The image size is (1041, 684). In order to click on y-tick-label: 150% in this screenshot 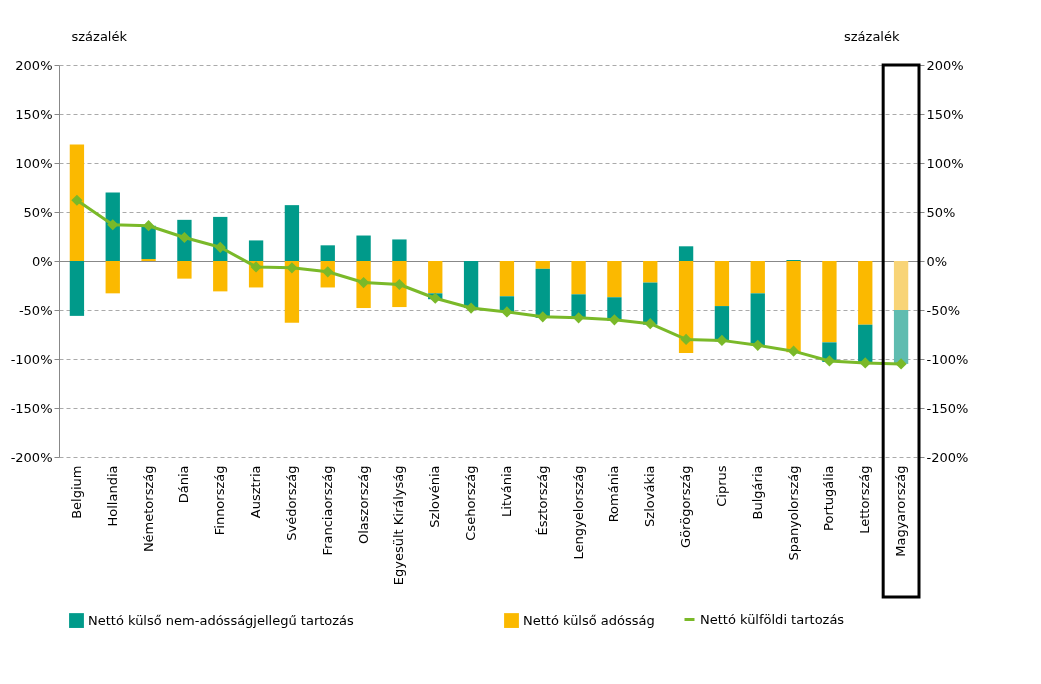, I will do `click(34, 114)`.